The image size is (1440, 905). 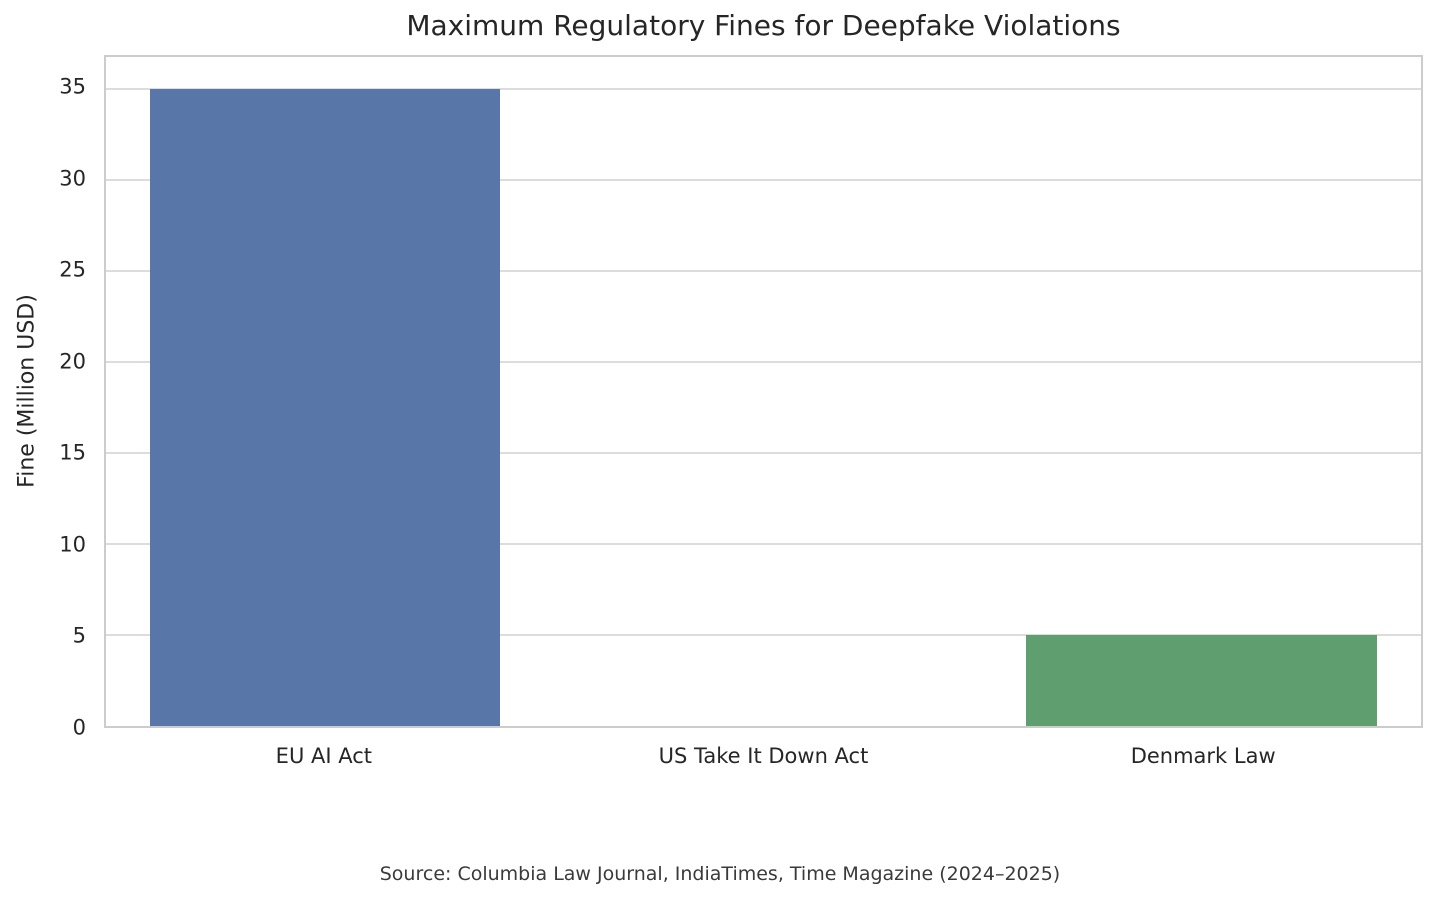 I want to click on x-tick-labels: EU AI Act US Take It Down Act Denmark Law, so click(x=763, y=756).